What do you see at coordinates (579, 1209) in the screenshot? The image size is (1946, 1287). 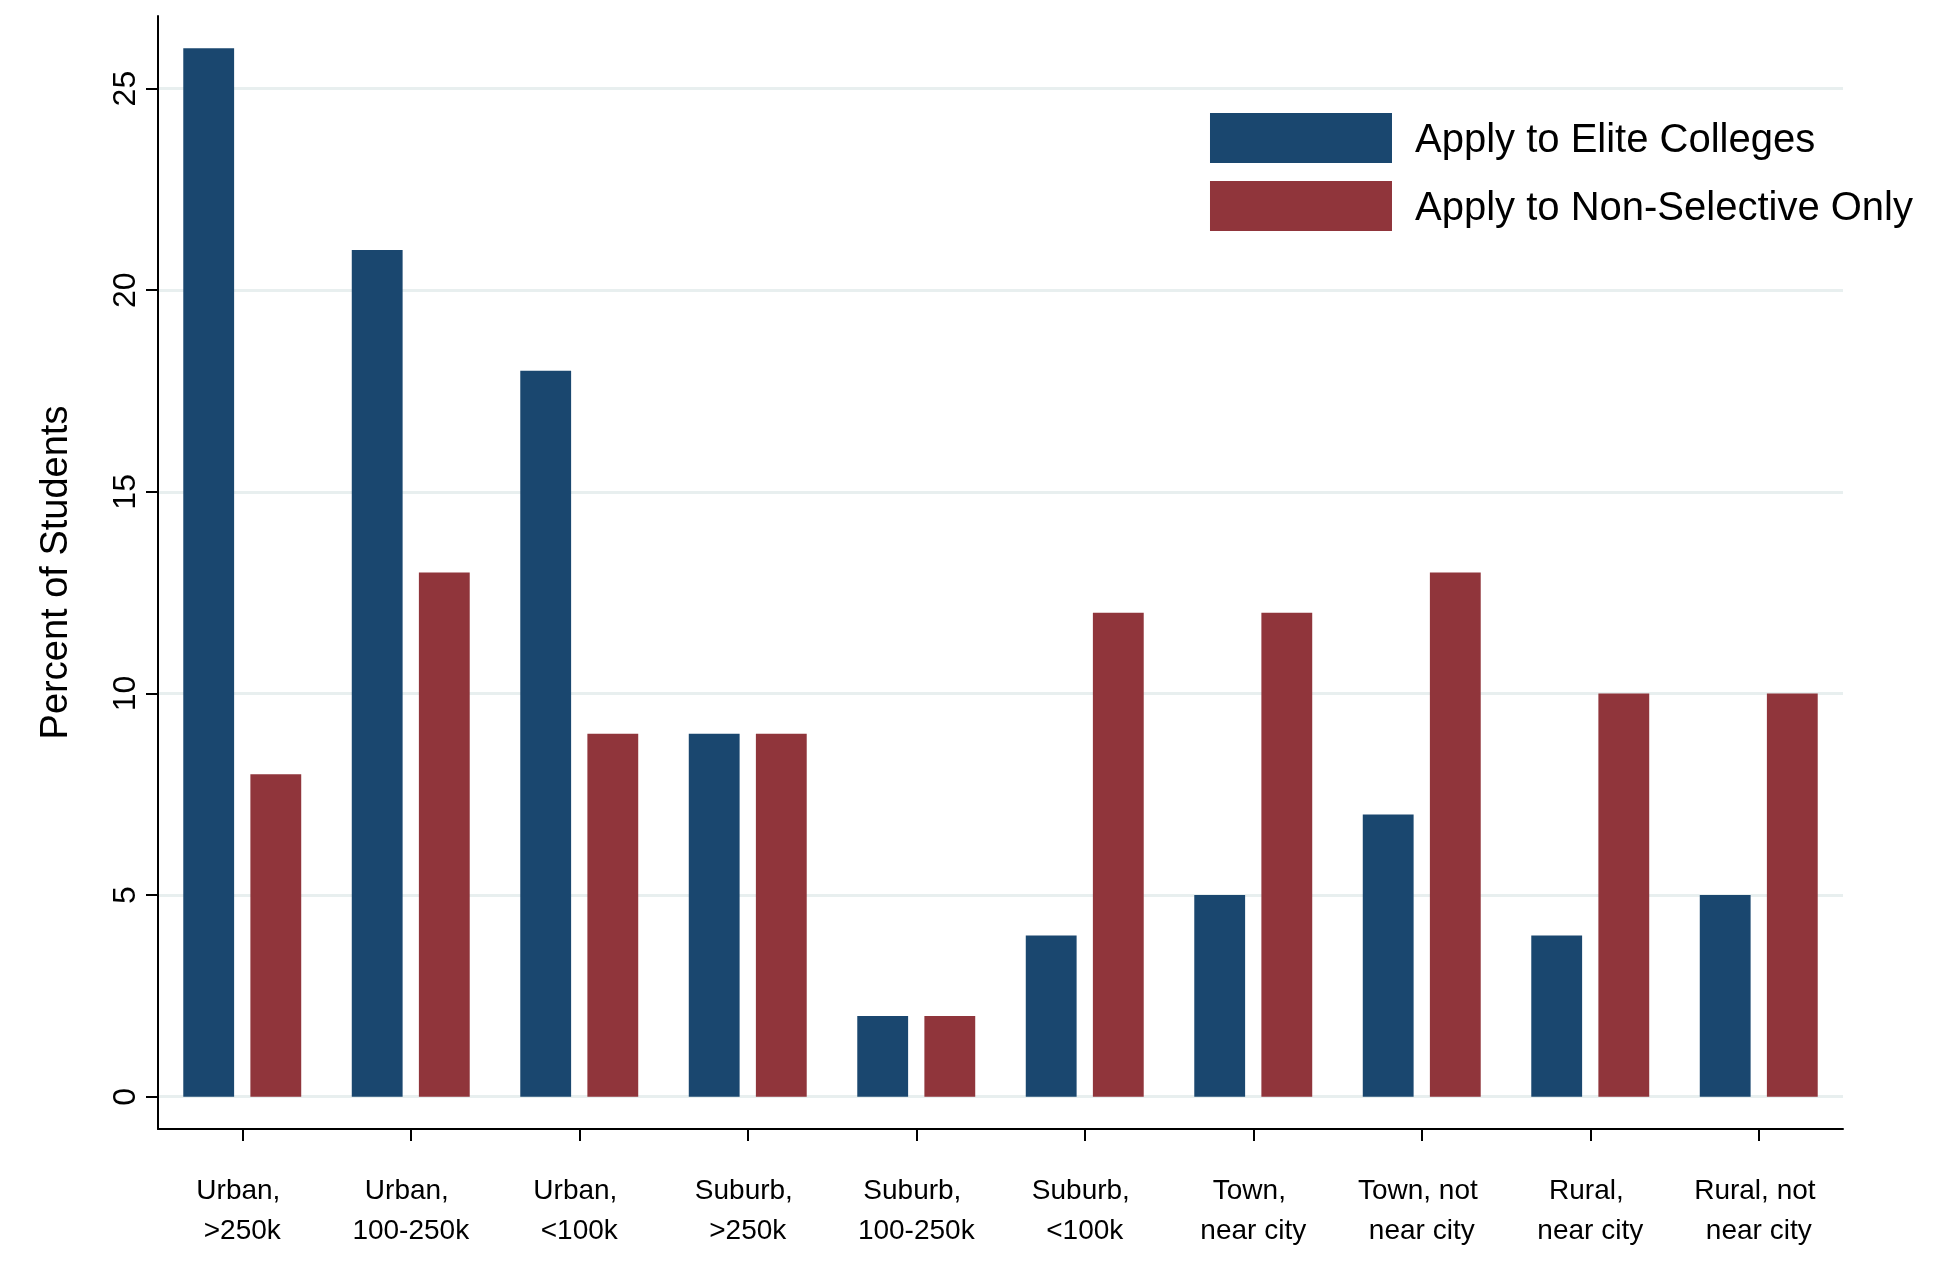 I see `x-tick-label: Urban, <100k` at bounding box center [579, 1209].